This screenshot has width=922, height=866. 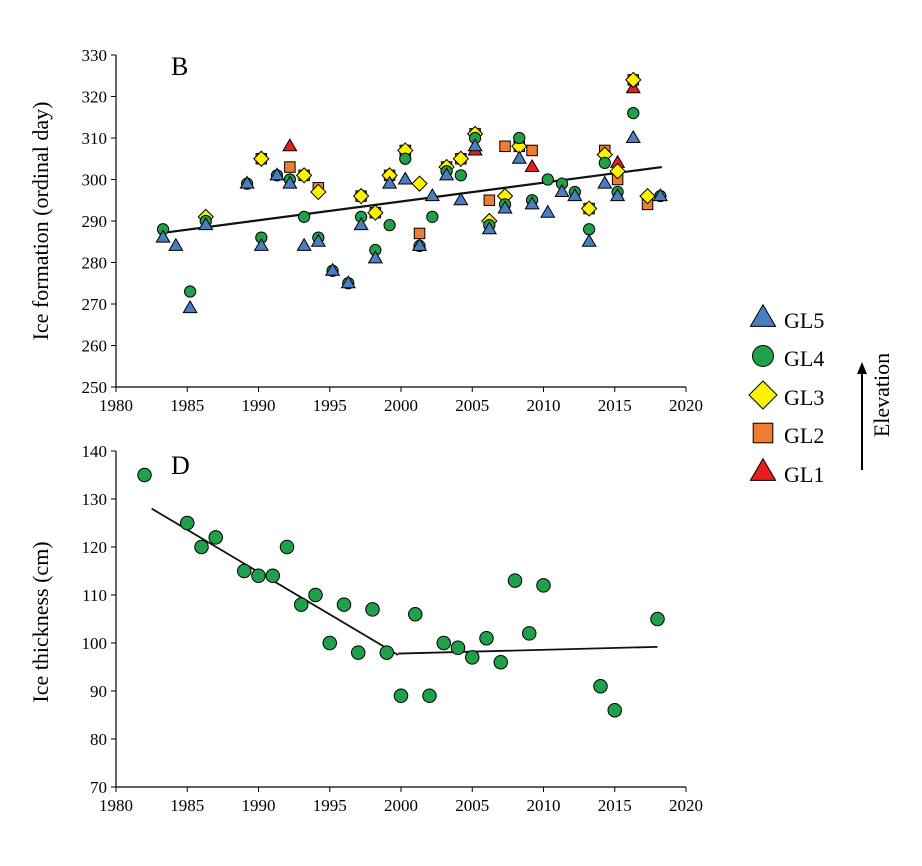 I want to click on y-tick-label: 260, so click(x=95, y=346).